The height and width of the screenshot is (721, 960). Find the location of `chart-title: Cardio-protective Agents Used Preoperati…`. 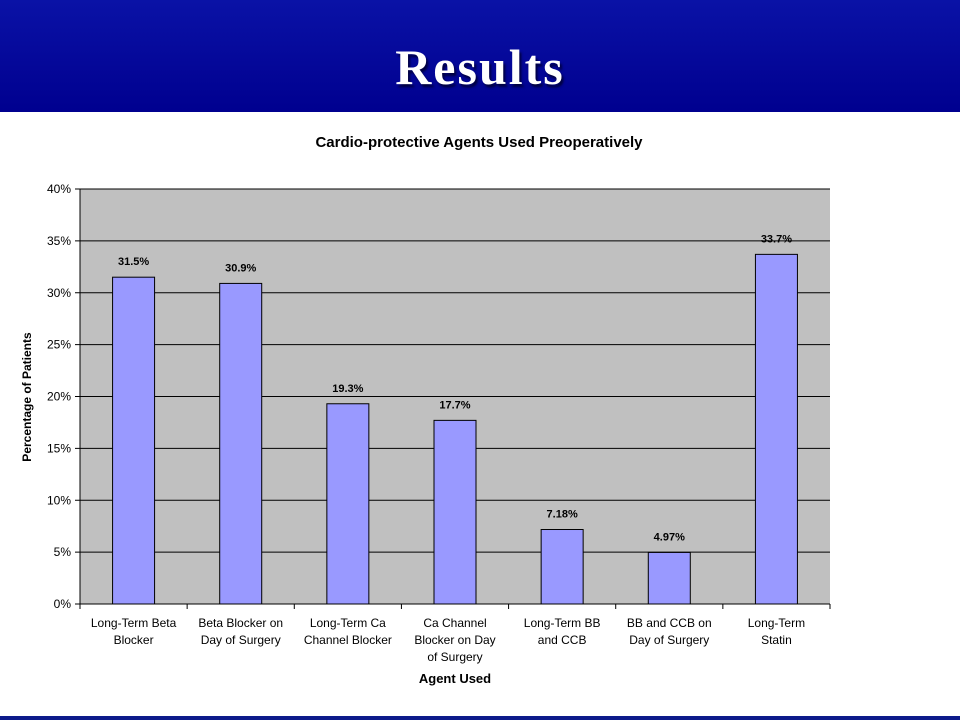

chart-title: Cardio-protective Agents Used Preoperati… is located at coordinates (479, 142).